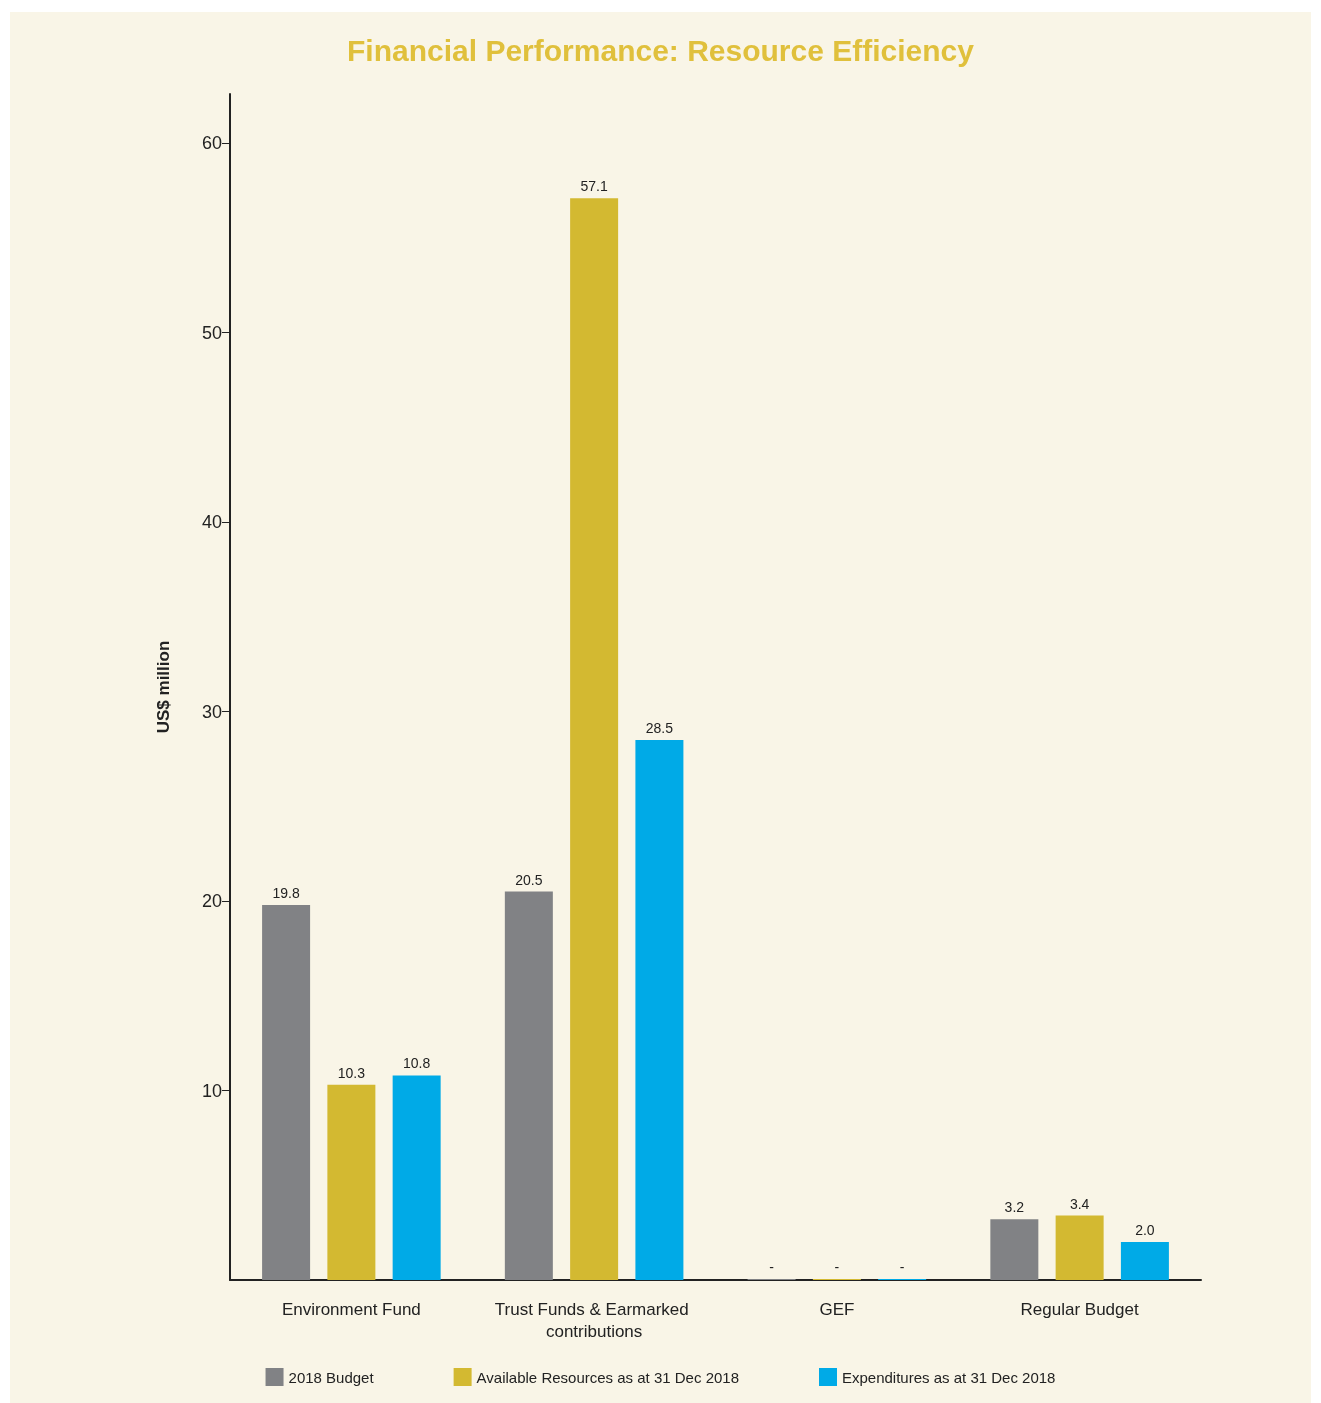 The height and width of the screenshot is (1403, 1321). Describe the element at coordinates (529, 879) in the screenshot. I see `data-label: 20.5` at that location.